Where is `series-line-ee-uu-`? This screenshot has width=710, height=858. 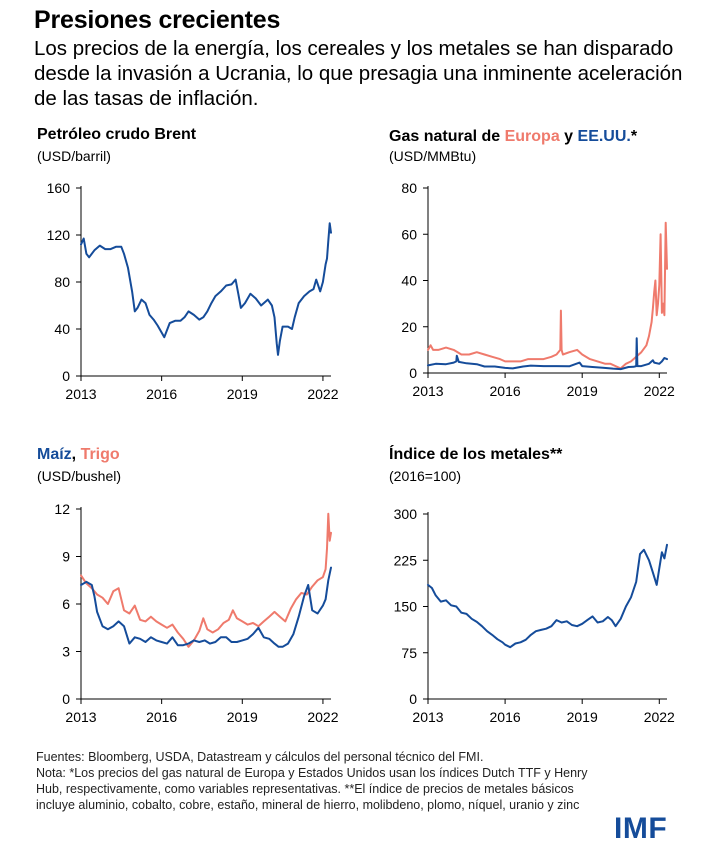
series-line-ee-uu- is located at coordinates (547, 354).